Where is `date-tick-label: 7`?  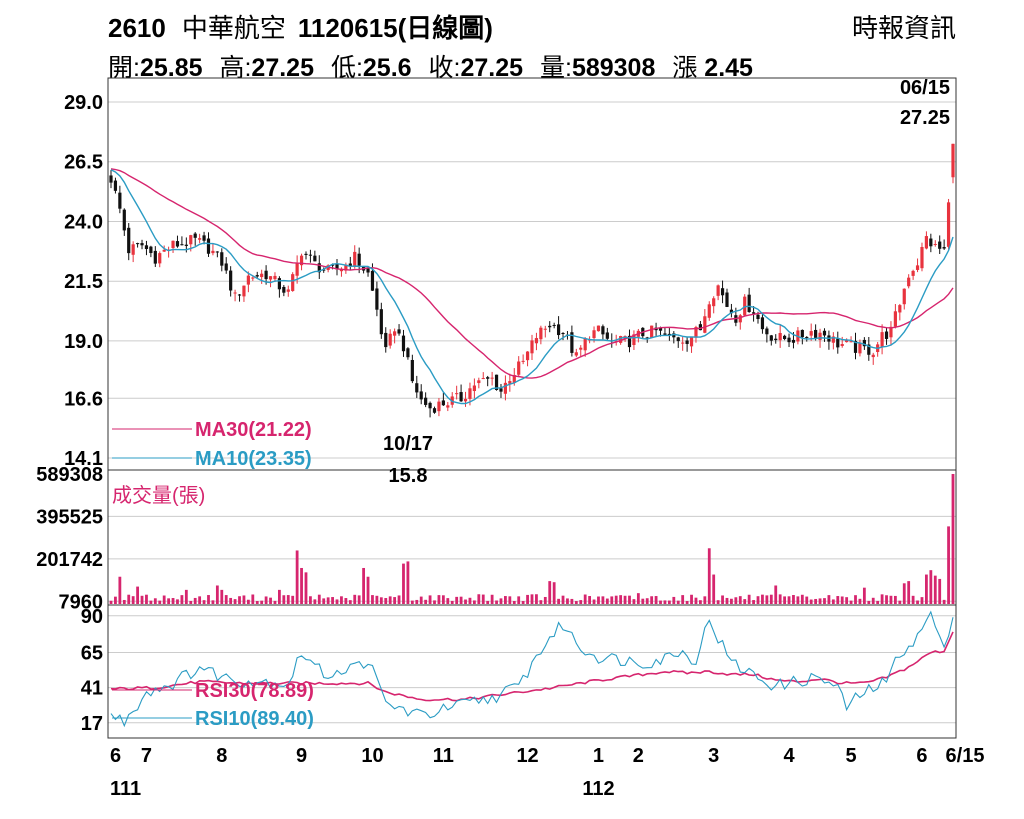 date-tick-label: 7 is located at coordinates (146, 756).